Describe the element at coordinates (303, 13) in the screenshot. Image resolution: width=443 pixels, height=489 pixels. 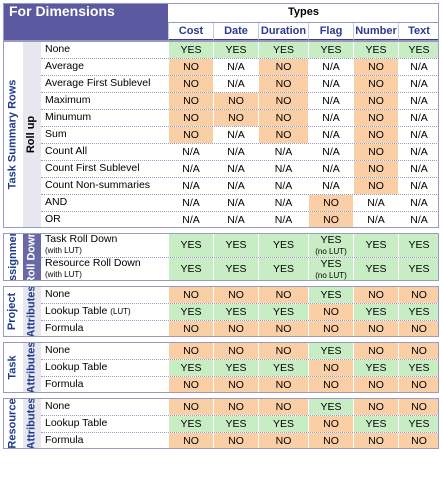
I see `types-header: Types` at that location.